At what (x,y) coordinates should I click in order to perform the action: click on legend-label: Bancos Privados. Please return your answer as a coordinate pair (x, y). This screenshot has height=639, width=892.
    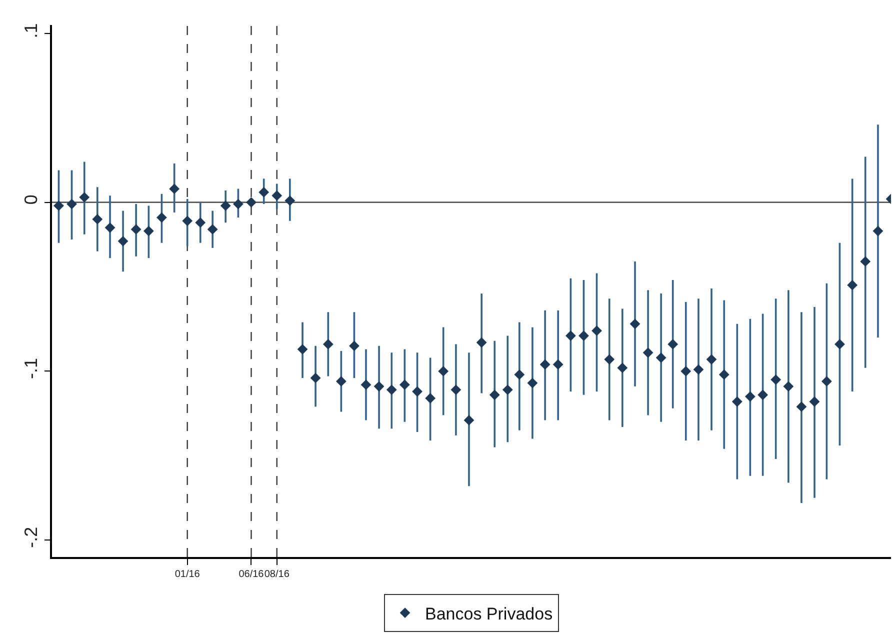
    Looking at the image, I should click on (489, 614).